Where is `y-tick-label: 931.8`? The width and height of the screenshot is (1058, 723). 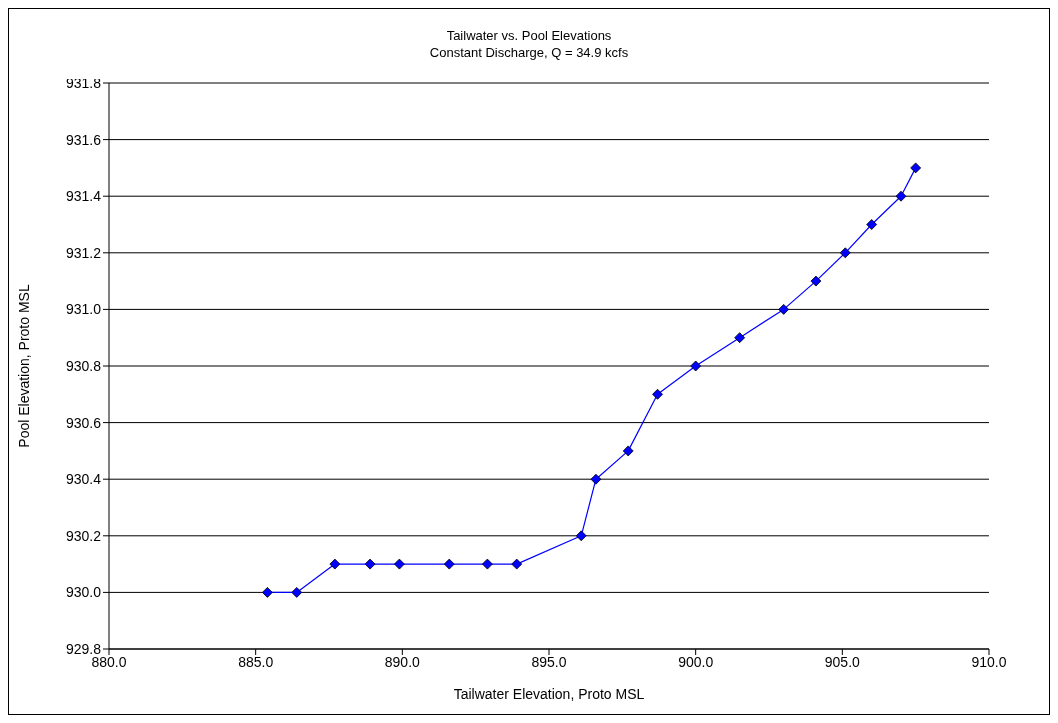
y-tick-label: 931.8 is located at coordinates (83, 82).